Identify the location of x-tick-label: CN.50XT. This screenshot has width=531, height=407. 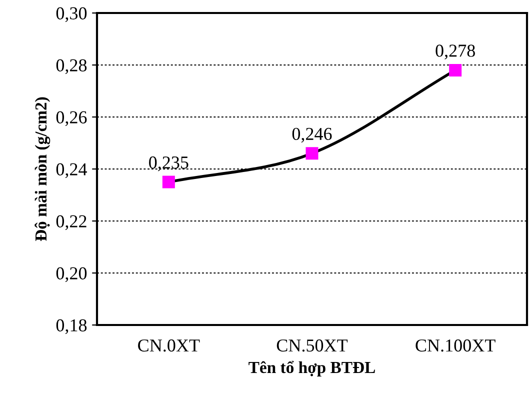
(312, 345).